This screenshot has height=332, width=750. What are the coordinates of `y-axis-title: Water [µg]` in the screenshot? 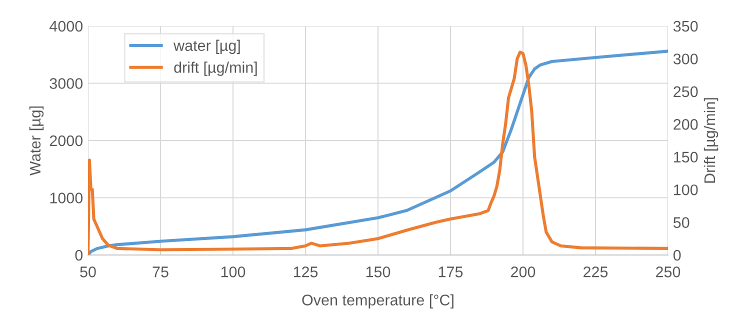 It's located at (36, 141).